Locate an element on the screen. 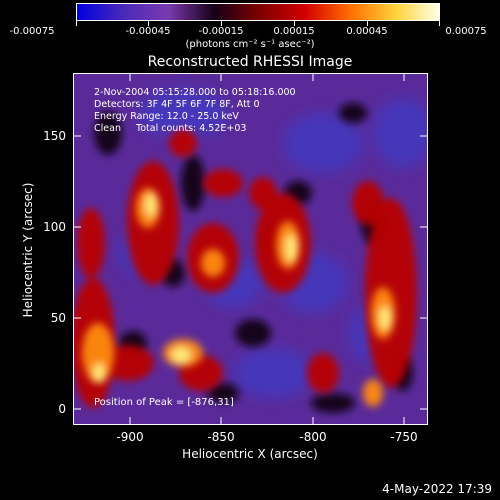 The height and width of the screenshot is (500, 500). colorbar-tick-label: -0.00045 is located at coordinates (148, 31).